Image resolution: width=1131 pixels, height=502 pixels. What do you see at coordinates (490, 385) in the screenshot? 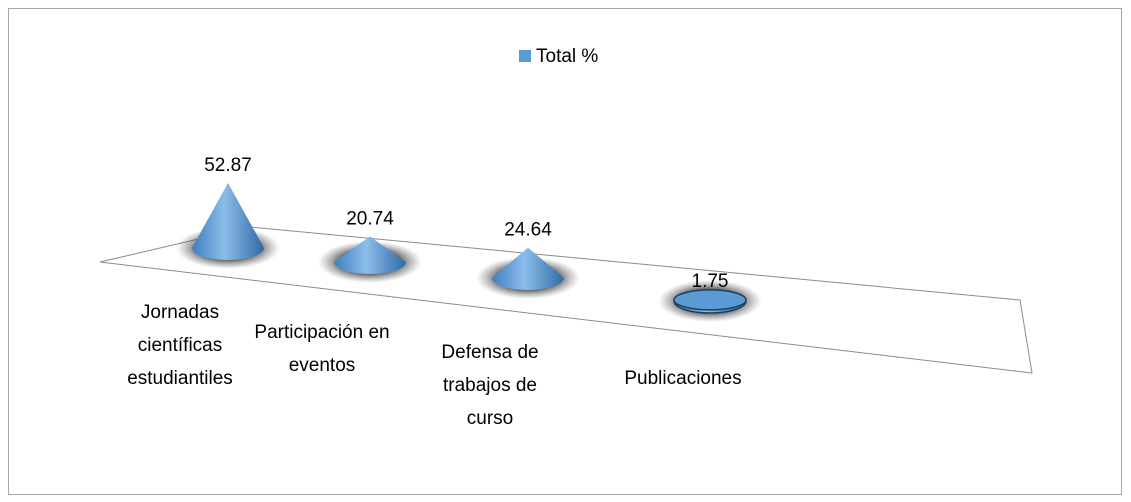
I see `category-label: Defensa de trabajos de curso` at bounding box center [490, 385].